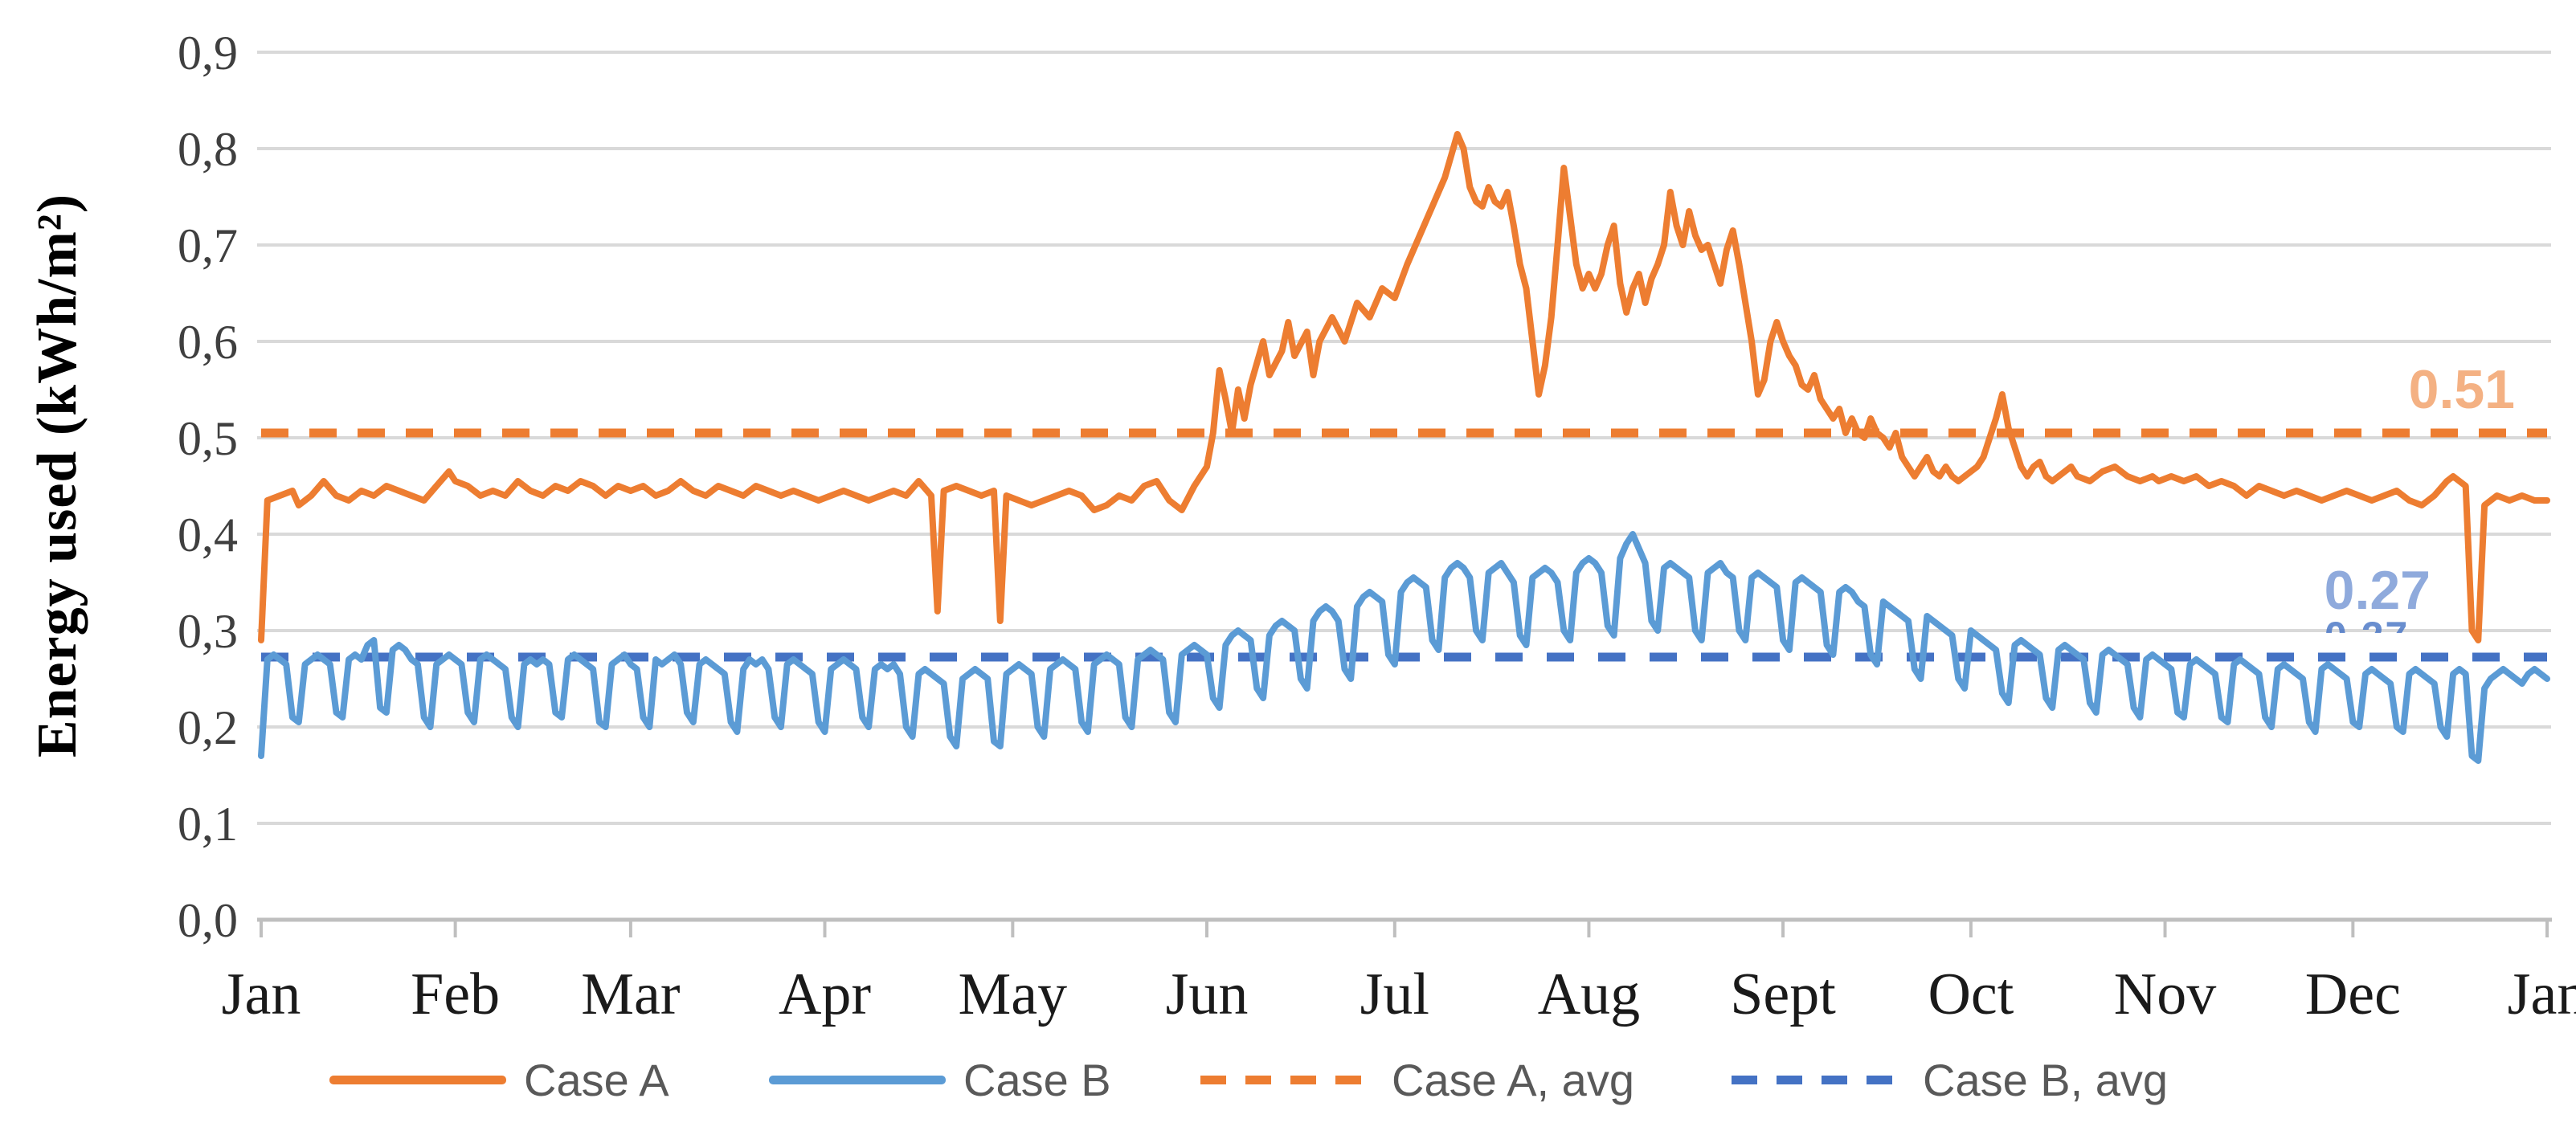 The width and height of the screenshot is (2576, 1131). I want to click on case-b-avg-value-label: 0.27, so click(2378, 590).